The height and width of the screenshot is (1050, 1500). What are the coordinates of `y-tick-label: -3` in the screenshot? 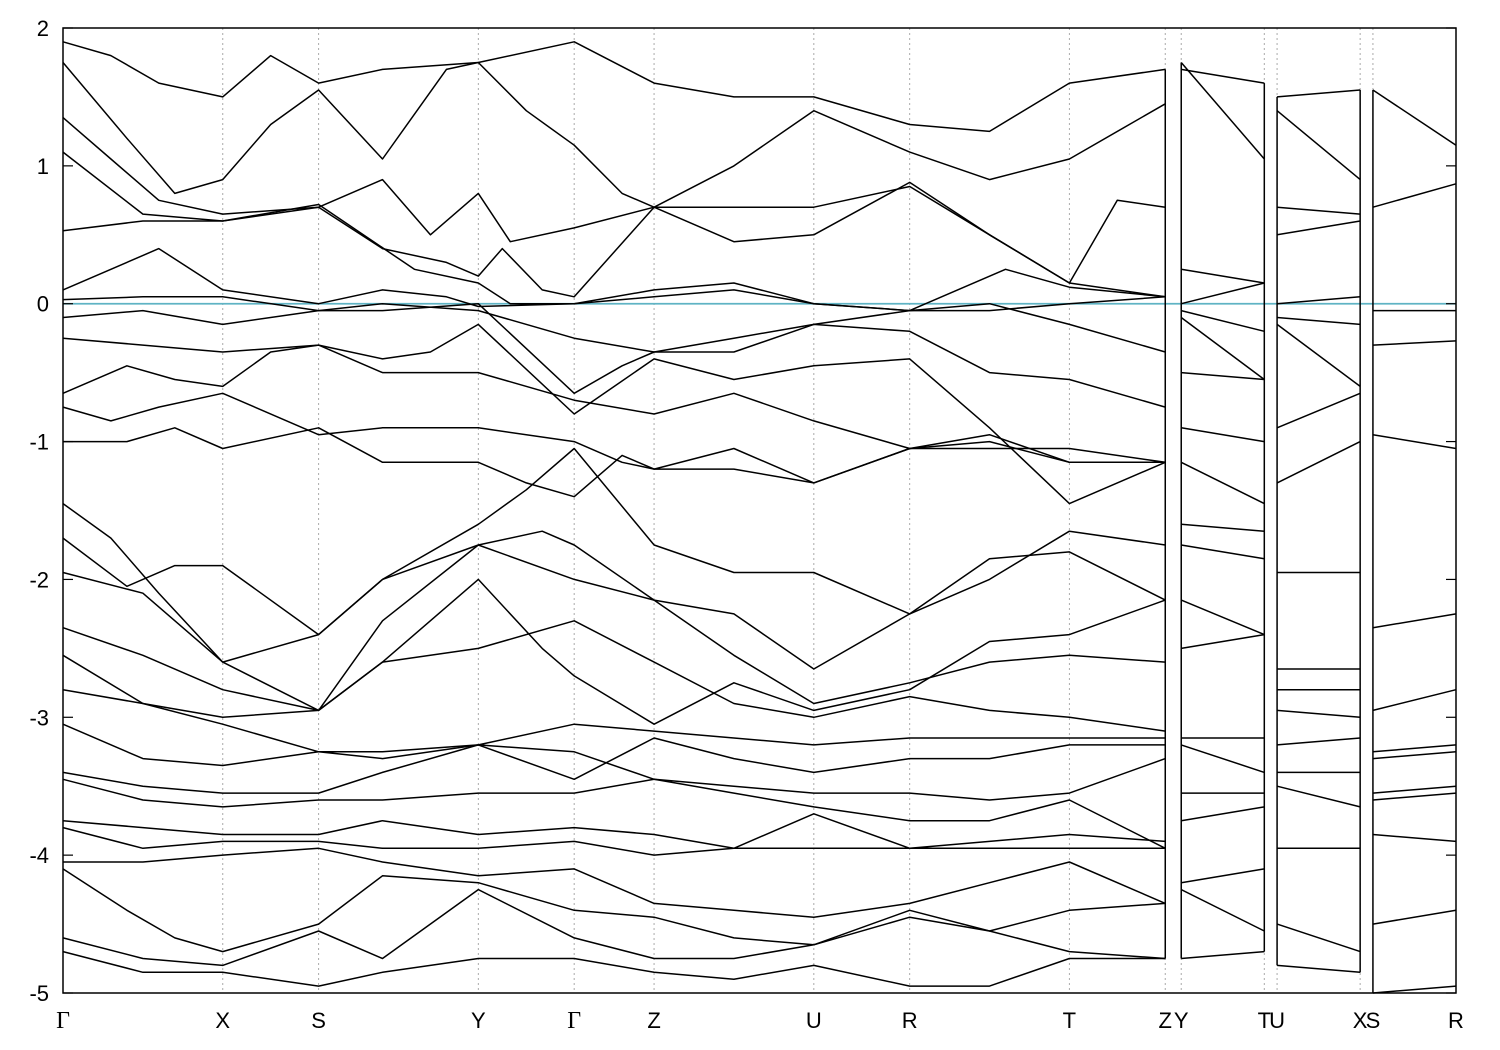 It's located at (39, 717).